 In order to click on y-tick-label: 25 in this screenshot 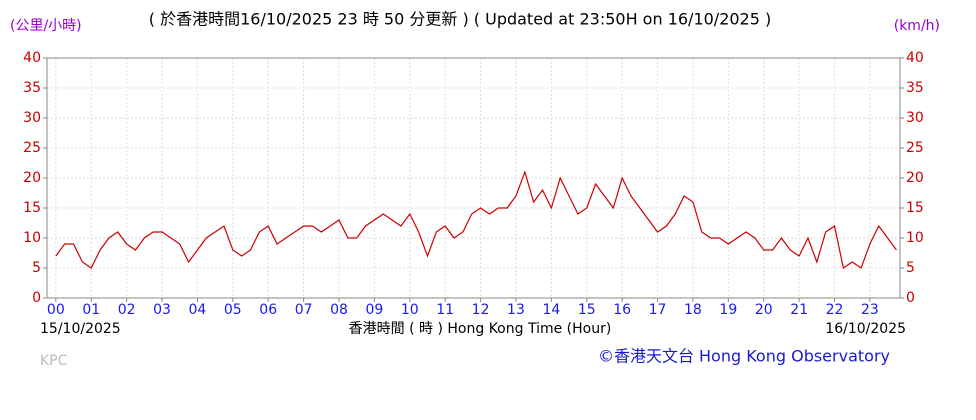, I will do `click(32, 148)`.